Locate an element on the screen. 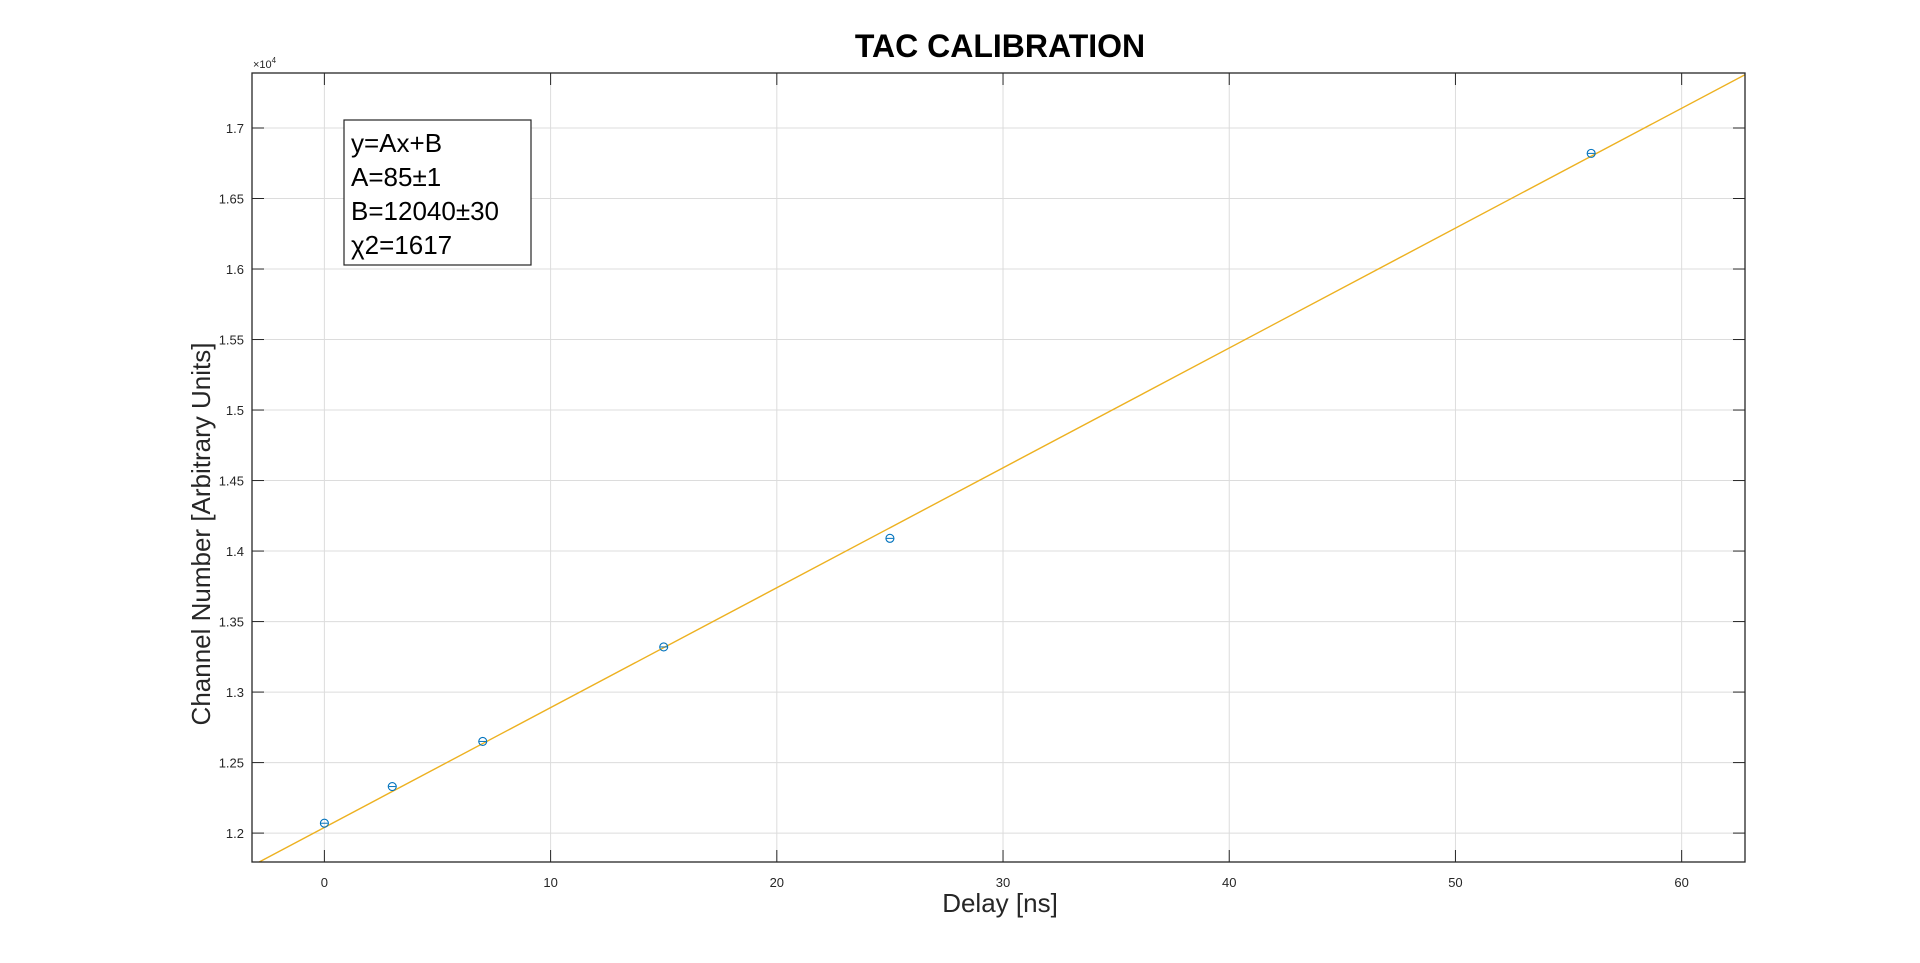  x-tick-label: 20 is located at coordinates (777, 882).